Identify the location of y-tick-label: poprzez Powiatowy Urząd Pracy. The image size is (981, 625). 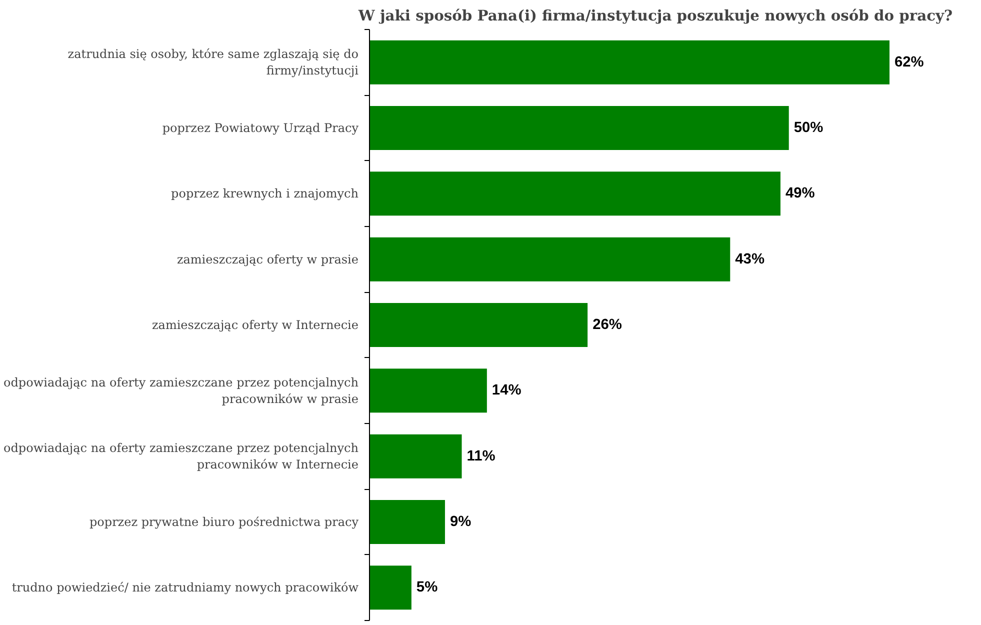
(260, 128).